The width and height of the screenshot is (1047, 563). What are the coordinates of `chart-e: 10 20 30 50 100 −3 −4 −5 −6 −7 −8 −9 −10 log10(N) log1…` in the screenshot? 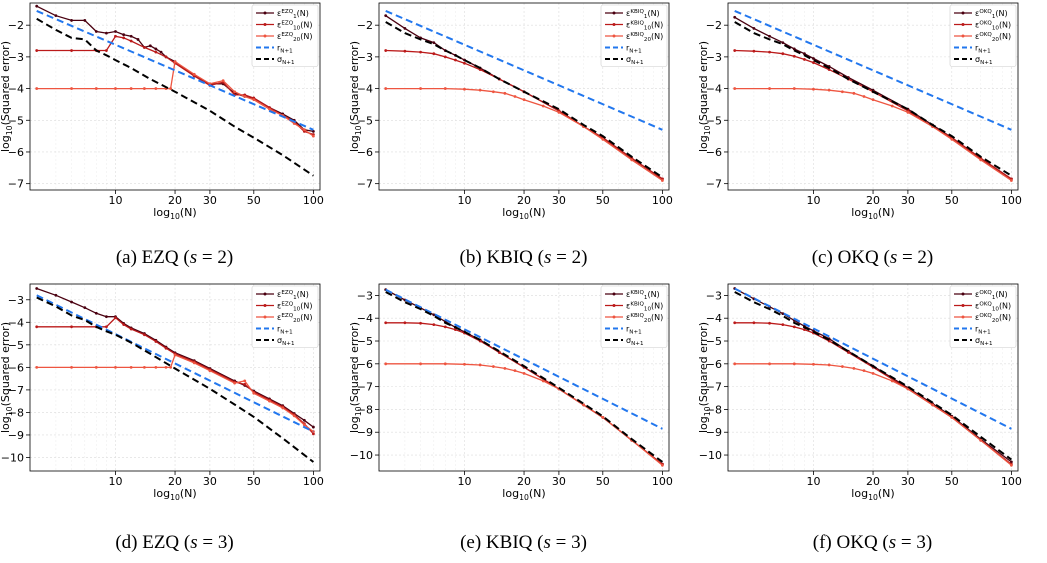 It's located at (511, 392).